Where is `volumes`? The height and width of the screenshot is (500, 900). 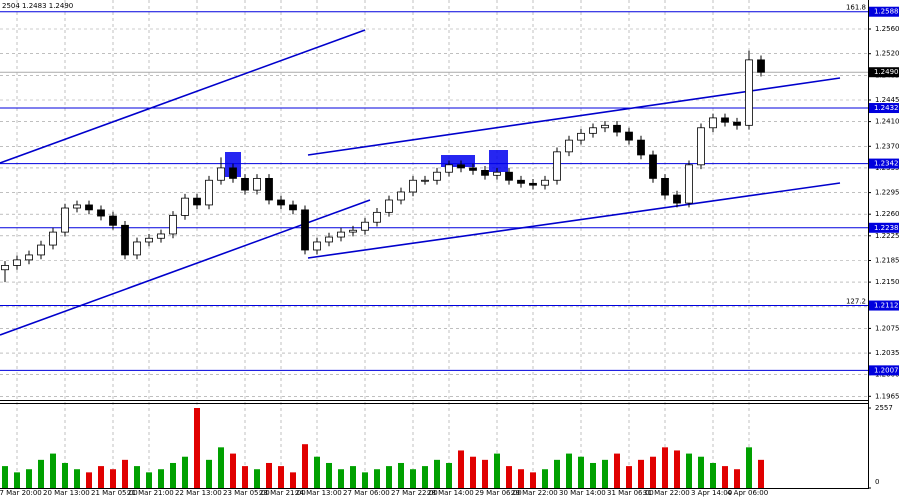 volumes is located at coordinates (383, 448).